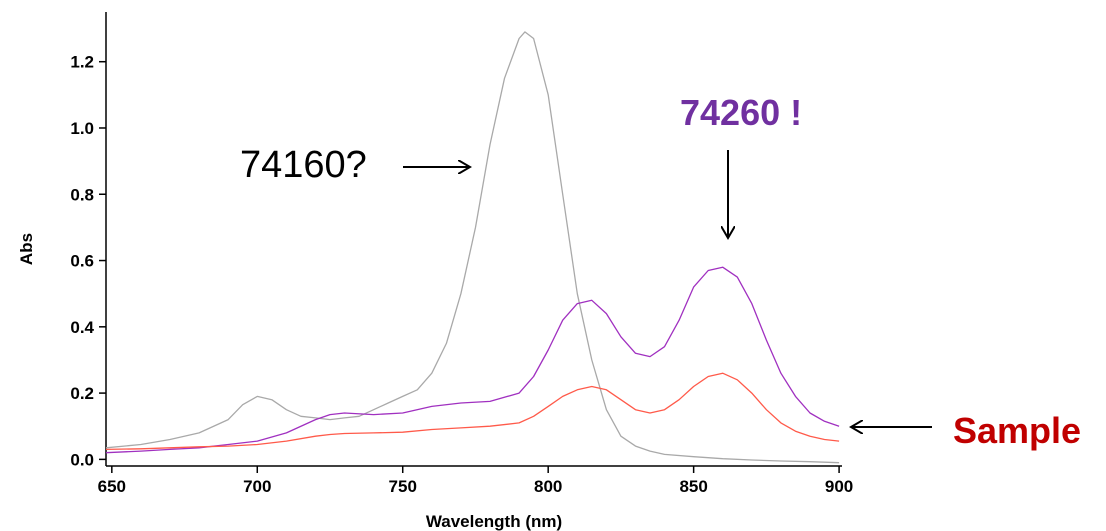 This screenshot has width=1106, height=531. Describe the element at coordinates (403, 486) in the screenshot. I see `x-tick-label: 750` at that location.